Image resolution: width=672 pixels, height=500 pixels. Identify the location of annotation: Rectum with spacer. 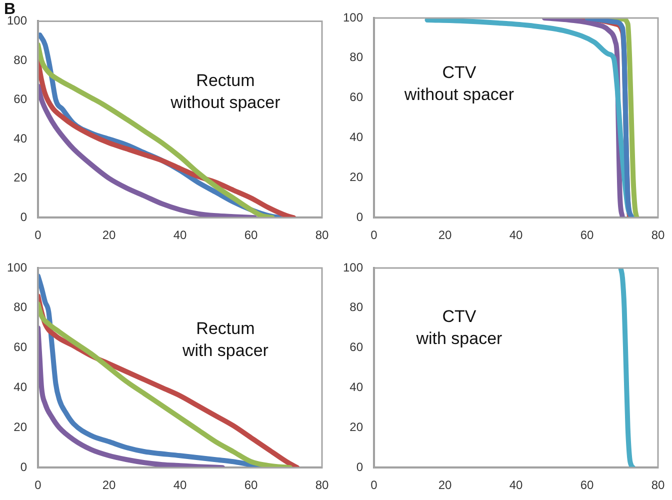
(225, 339).